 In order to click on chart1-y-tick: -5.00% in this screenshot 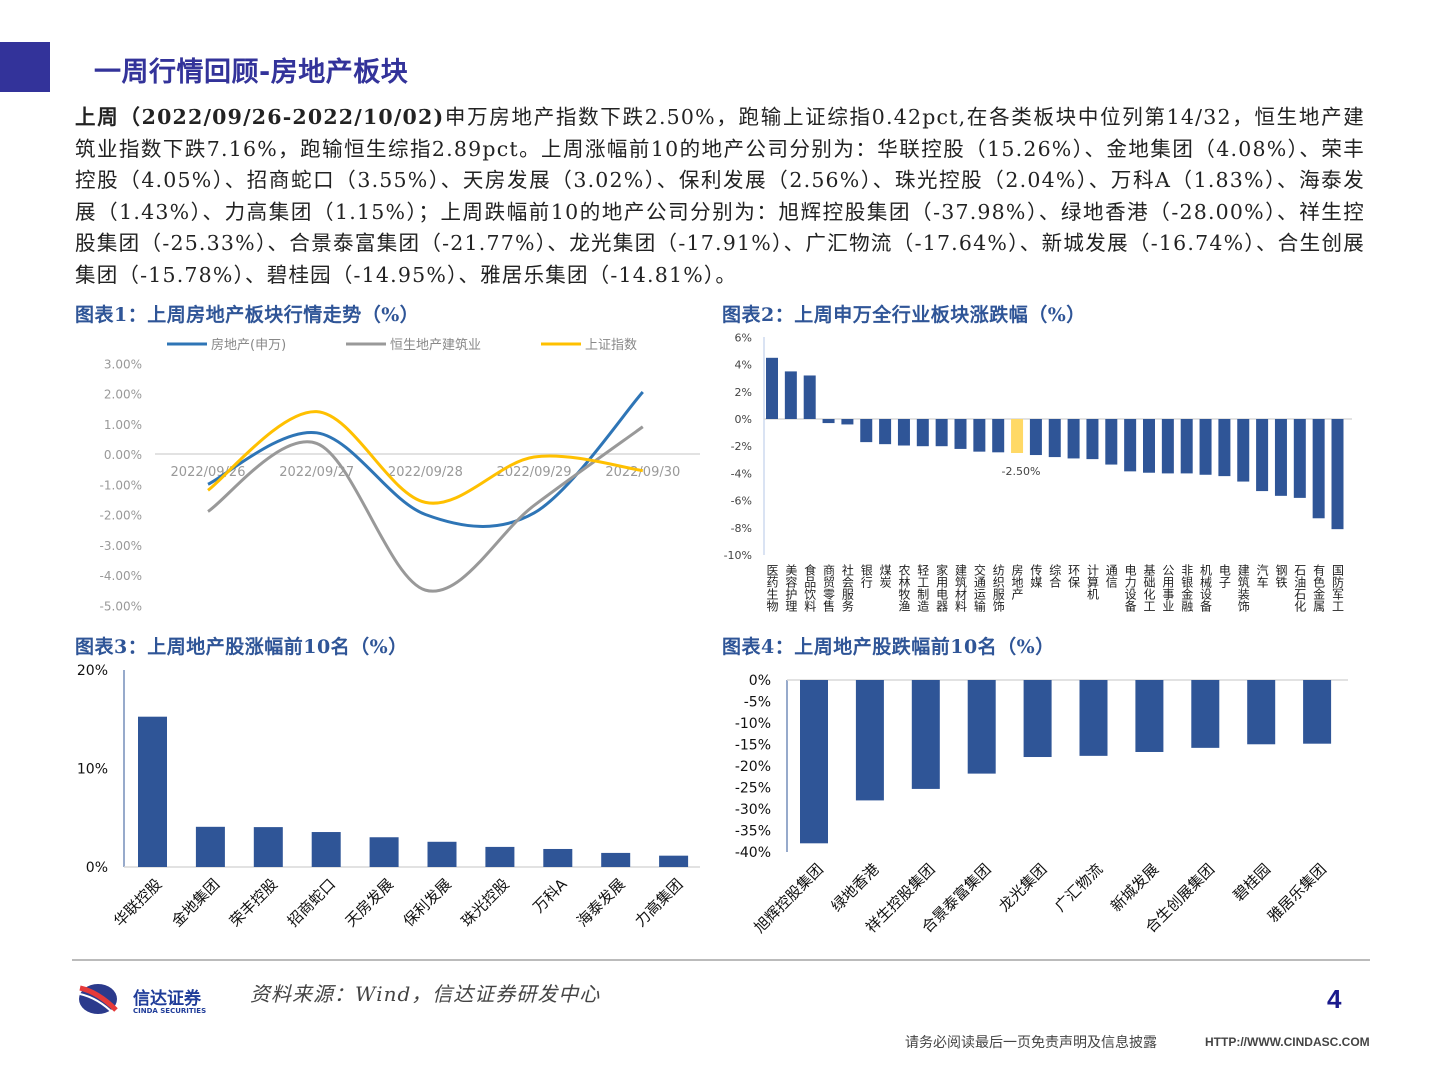, I will do `click(121, 606)`.